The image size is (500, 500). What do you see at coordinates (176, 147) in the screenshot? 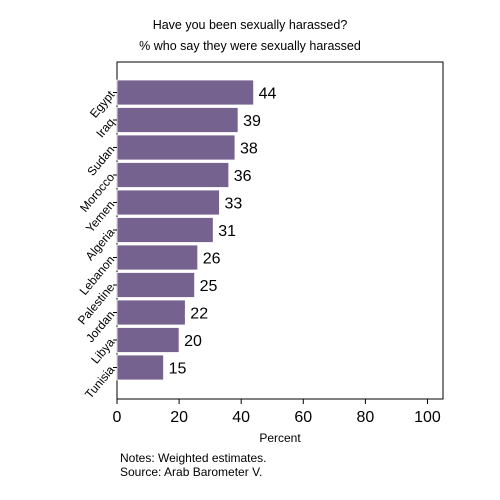
I see `bar-sudan` at bounding box center [176, 147].